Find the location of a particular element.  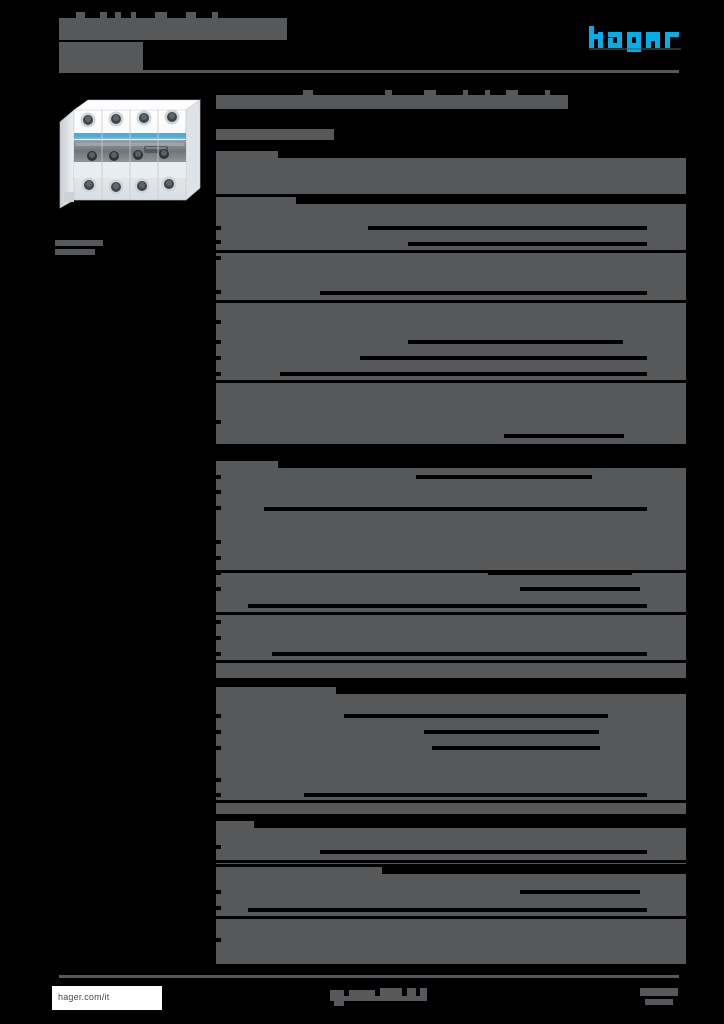

hager-logo is located at coordinates (635, 39).